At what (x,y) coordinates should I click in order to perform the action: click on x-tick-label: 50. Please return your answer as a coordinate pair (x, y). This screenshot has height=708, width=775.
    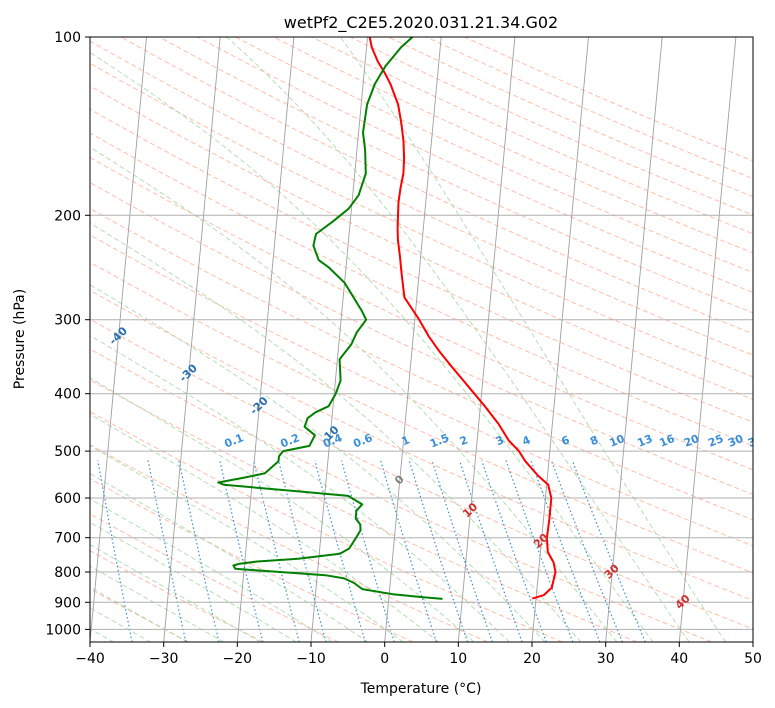
    Looking at the image, I should click on (753, 659).